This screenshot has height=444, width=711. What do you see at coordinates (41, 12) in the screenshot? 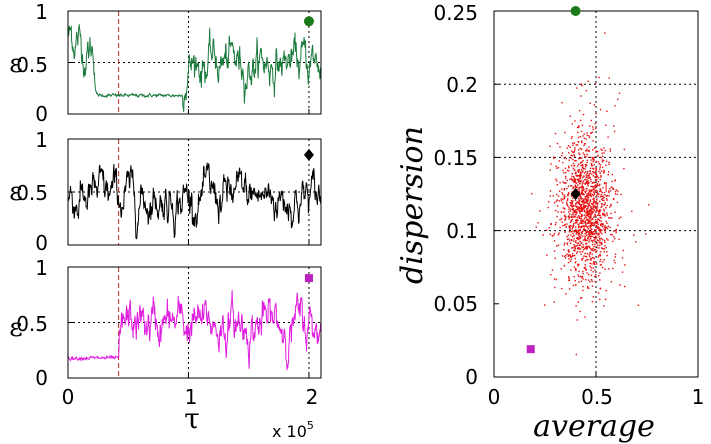
I see `top-ytick-1: 1` at bounding box center [41, 12].